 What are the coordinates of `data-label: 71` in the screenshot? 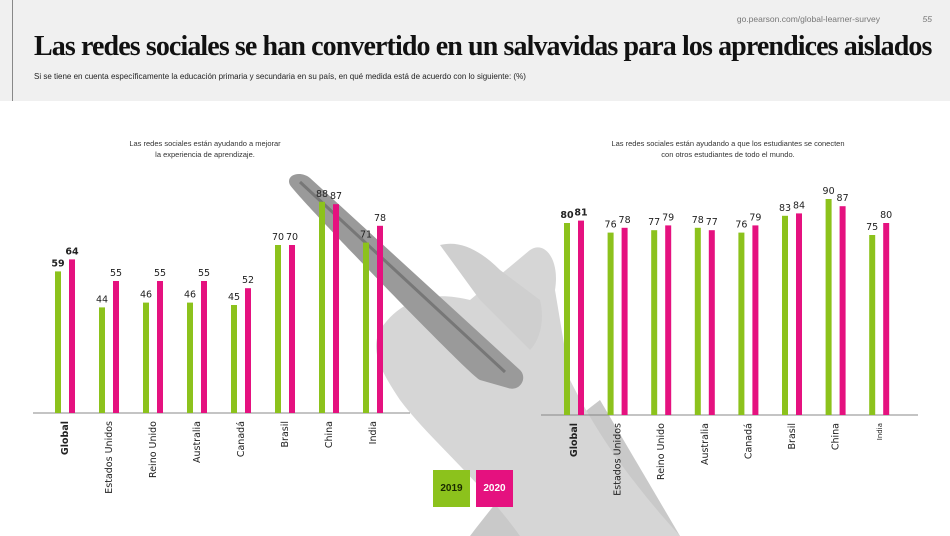 It's located at (366, 235).